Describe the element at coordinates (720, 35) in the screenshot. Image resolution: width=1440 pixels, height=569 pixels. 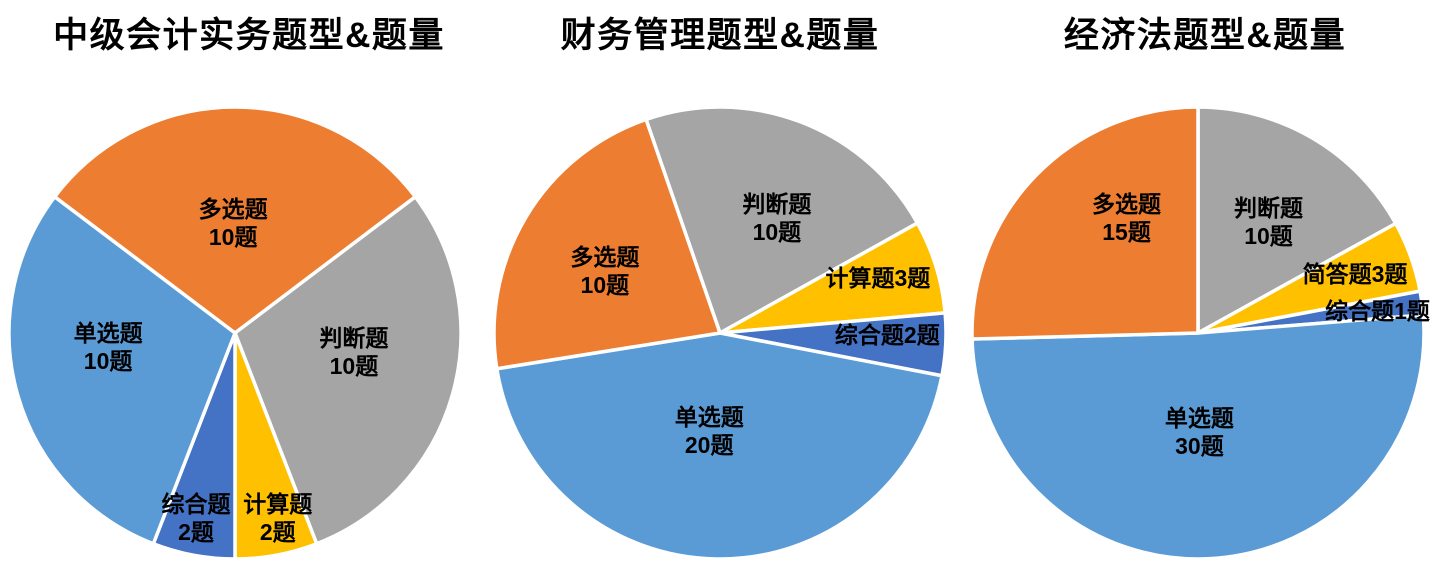
I see `chart-title-financial-management: 财务管理题型&题量` at that location.